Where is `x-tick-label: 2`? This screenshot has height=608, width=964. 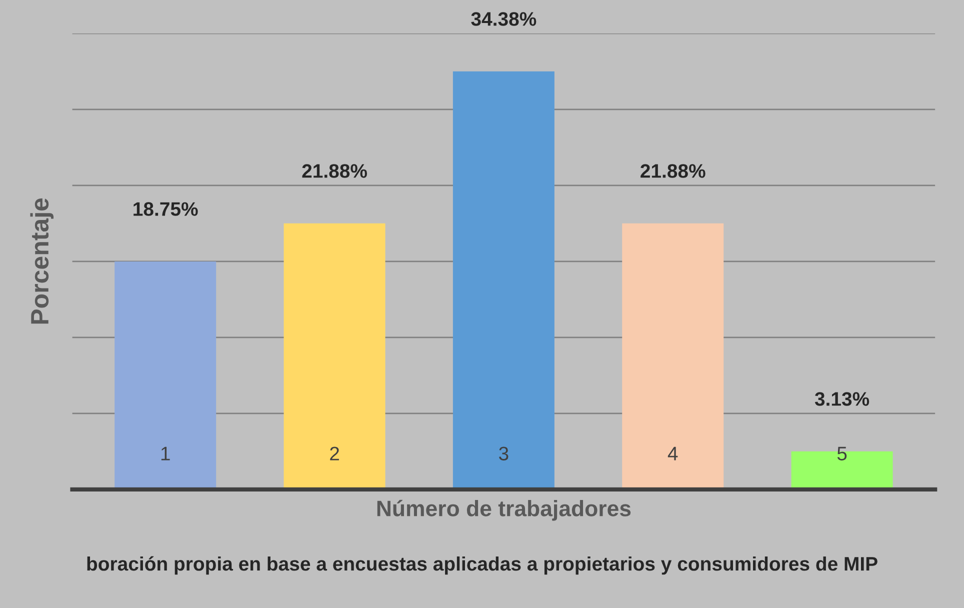
x-tick-label: 2 is located at coordinates (334, 453).